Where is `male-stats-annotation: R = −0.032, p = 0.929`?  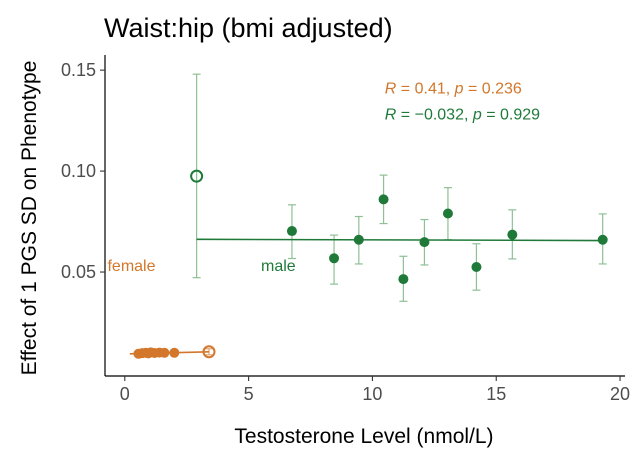
male-stats-annotation: R = −0.032, p = 0.929 is located at coordinates (462, 115).